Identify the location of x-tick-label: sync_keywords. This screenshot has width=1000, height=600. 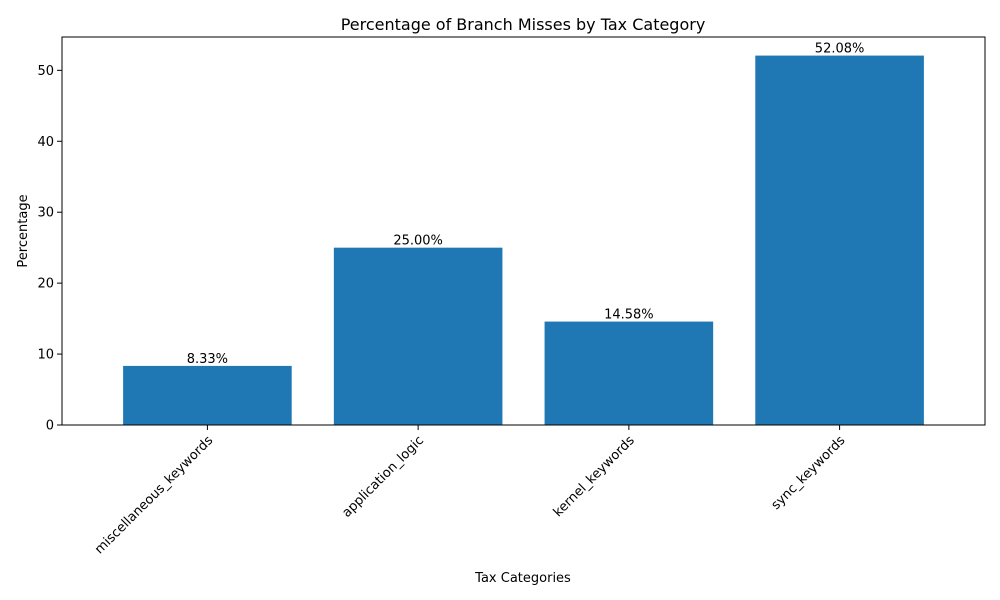
(809, 473).